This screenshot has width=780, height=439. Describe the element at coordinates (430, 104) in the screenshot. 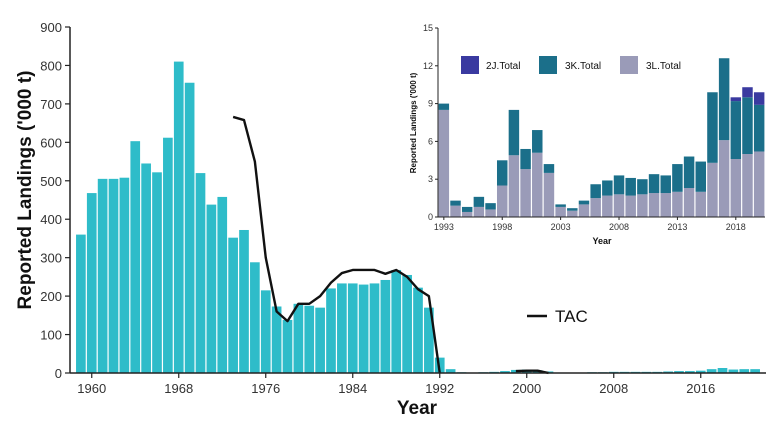

I see `inset-y-tick-label: 9` at that location.